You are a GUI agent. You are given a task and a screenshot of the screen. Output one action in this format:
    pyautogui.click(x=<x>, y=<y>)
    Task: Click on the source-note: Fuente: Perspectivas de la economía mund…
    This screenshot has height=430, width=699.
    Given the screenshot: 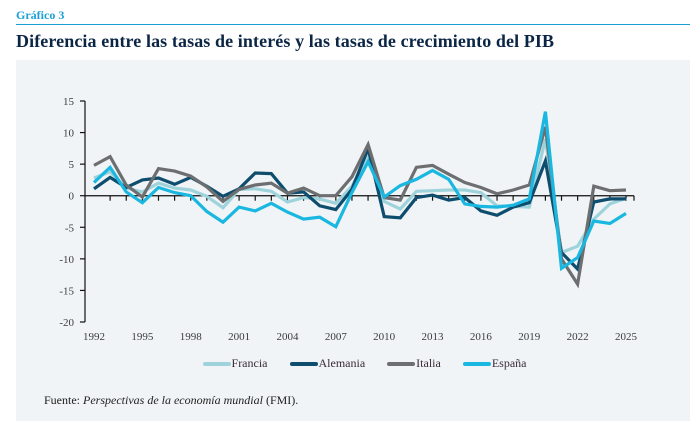 What is the action you would take?
    pyautogui.click(x=171, y=400)
    